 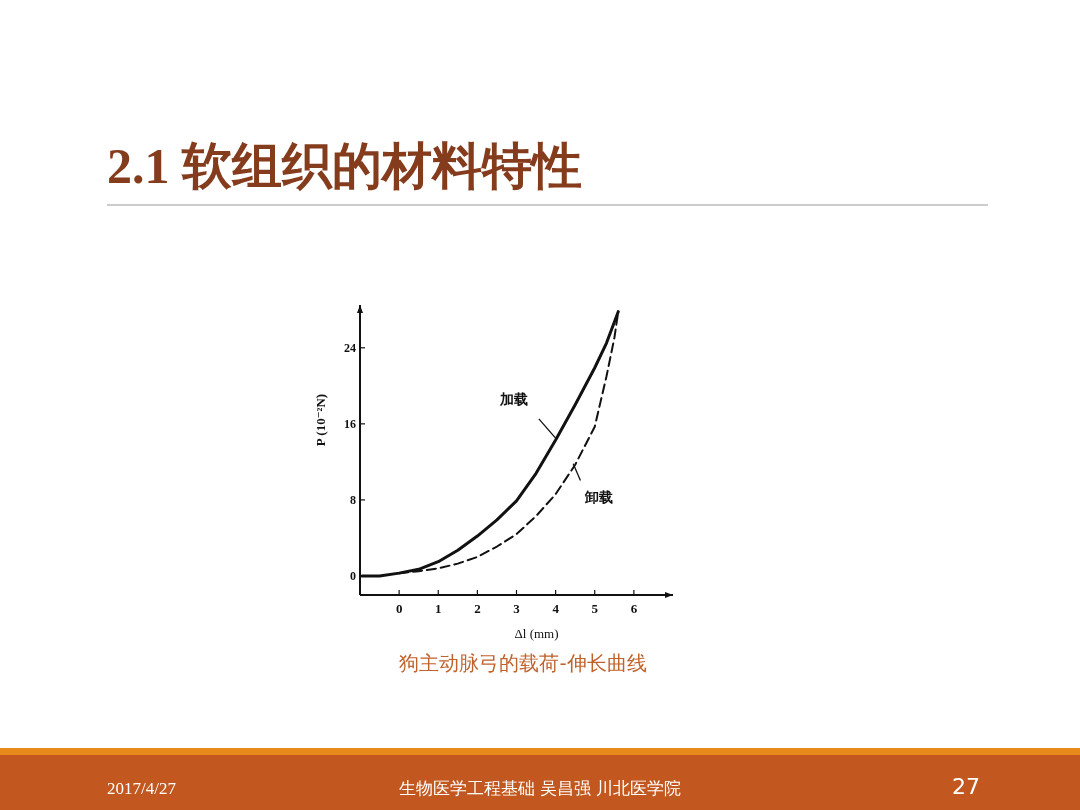 What do you see at coordinates (477, 608) in the screenshot?
I see `x-tick-label: 2` at bounding box center [477, 608].